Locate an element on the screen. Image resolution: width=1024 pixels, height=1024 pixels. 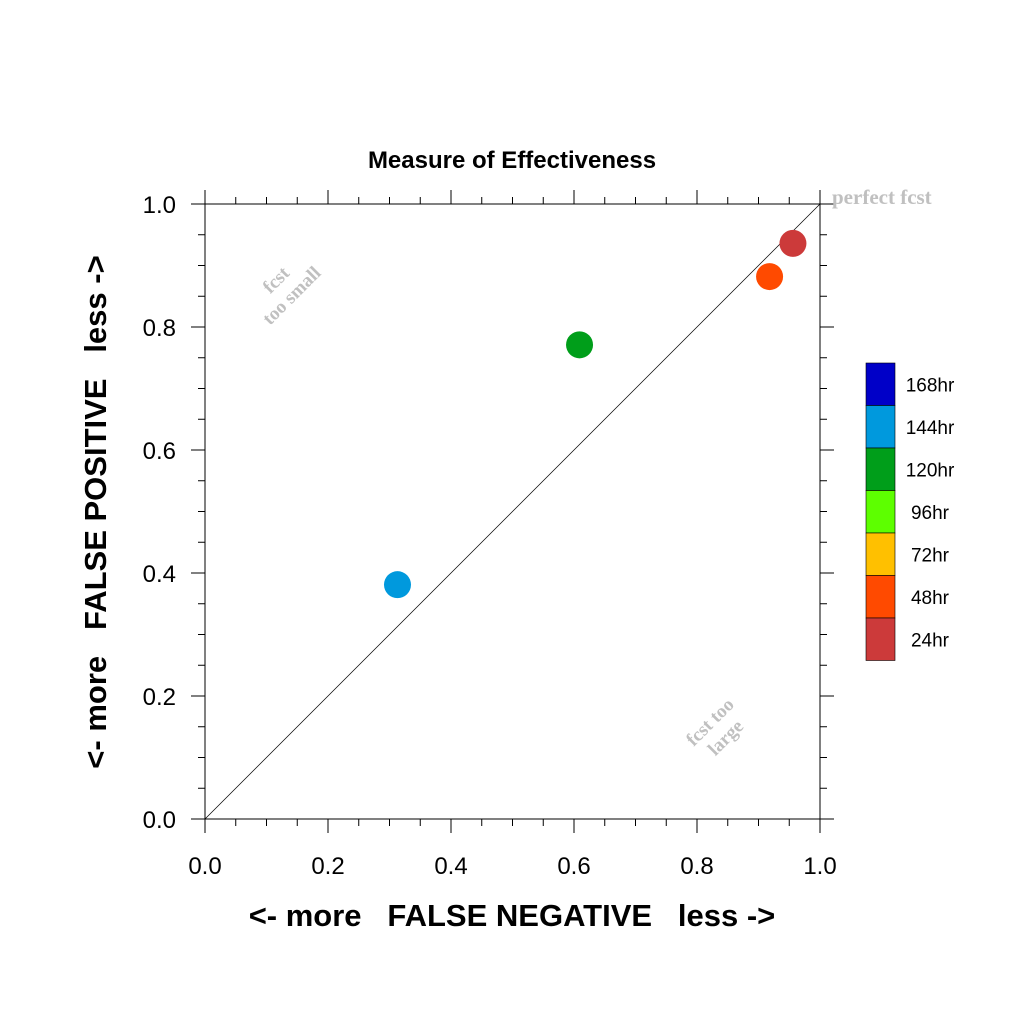
point-24hr is located at coordinates (793, 243).